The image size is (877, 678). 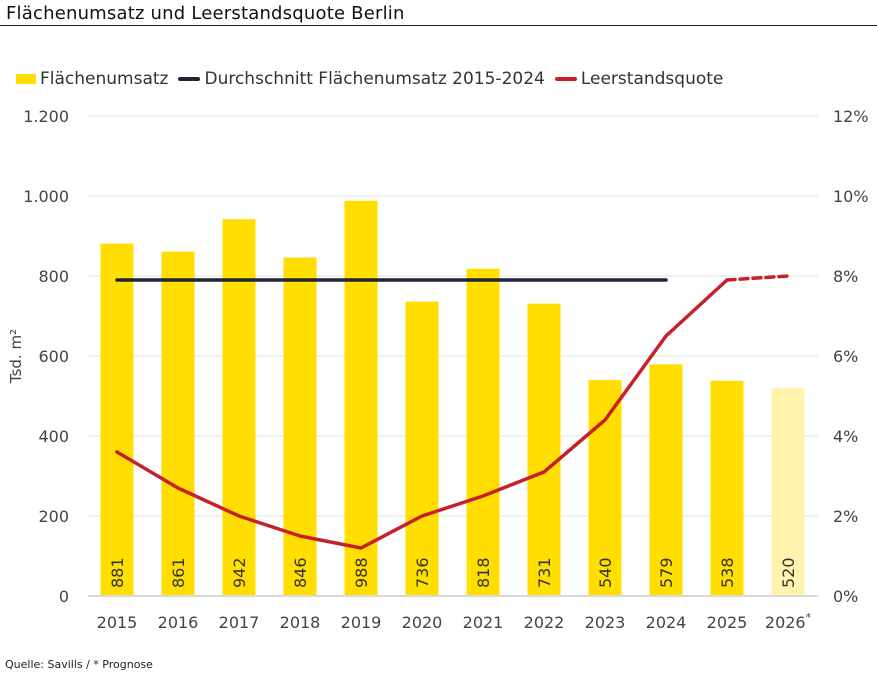 I want to click on bar-value-label: 942, so click(x=239, y=572).